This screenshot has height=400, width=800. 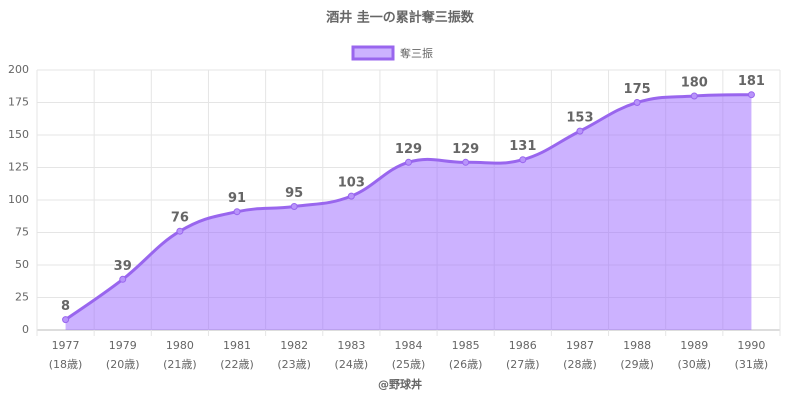 What do you see at coordinates (180, 364) in the screenshot?
I see `x-tick-label: (21歳)` at bounding box center [180, 364].